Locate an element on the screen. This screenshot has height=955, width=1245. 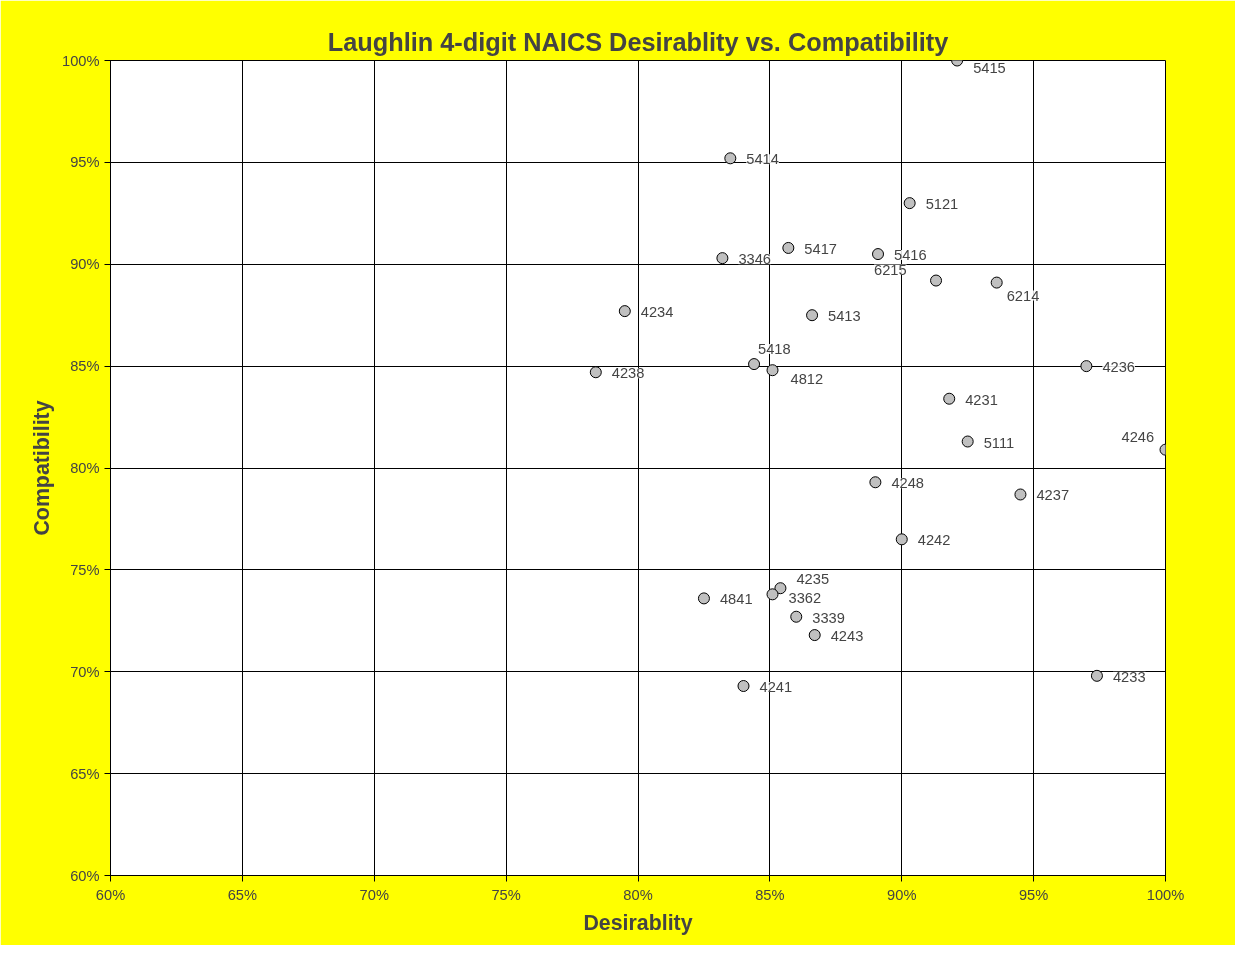
annotation: 3346 is located at coordinates (755, 259).